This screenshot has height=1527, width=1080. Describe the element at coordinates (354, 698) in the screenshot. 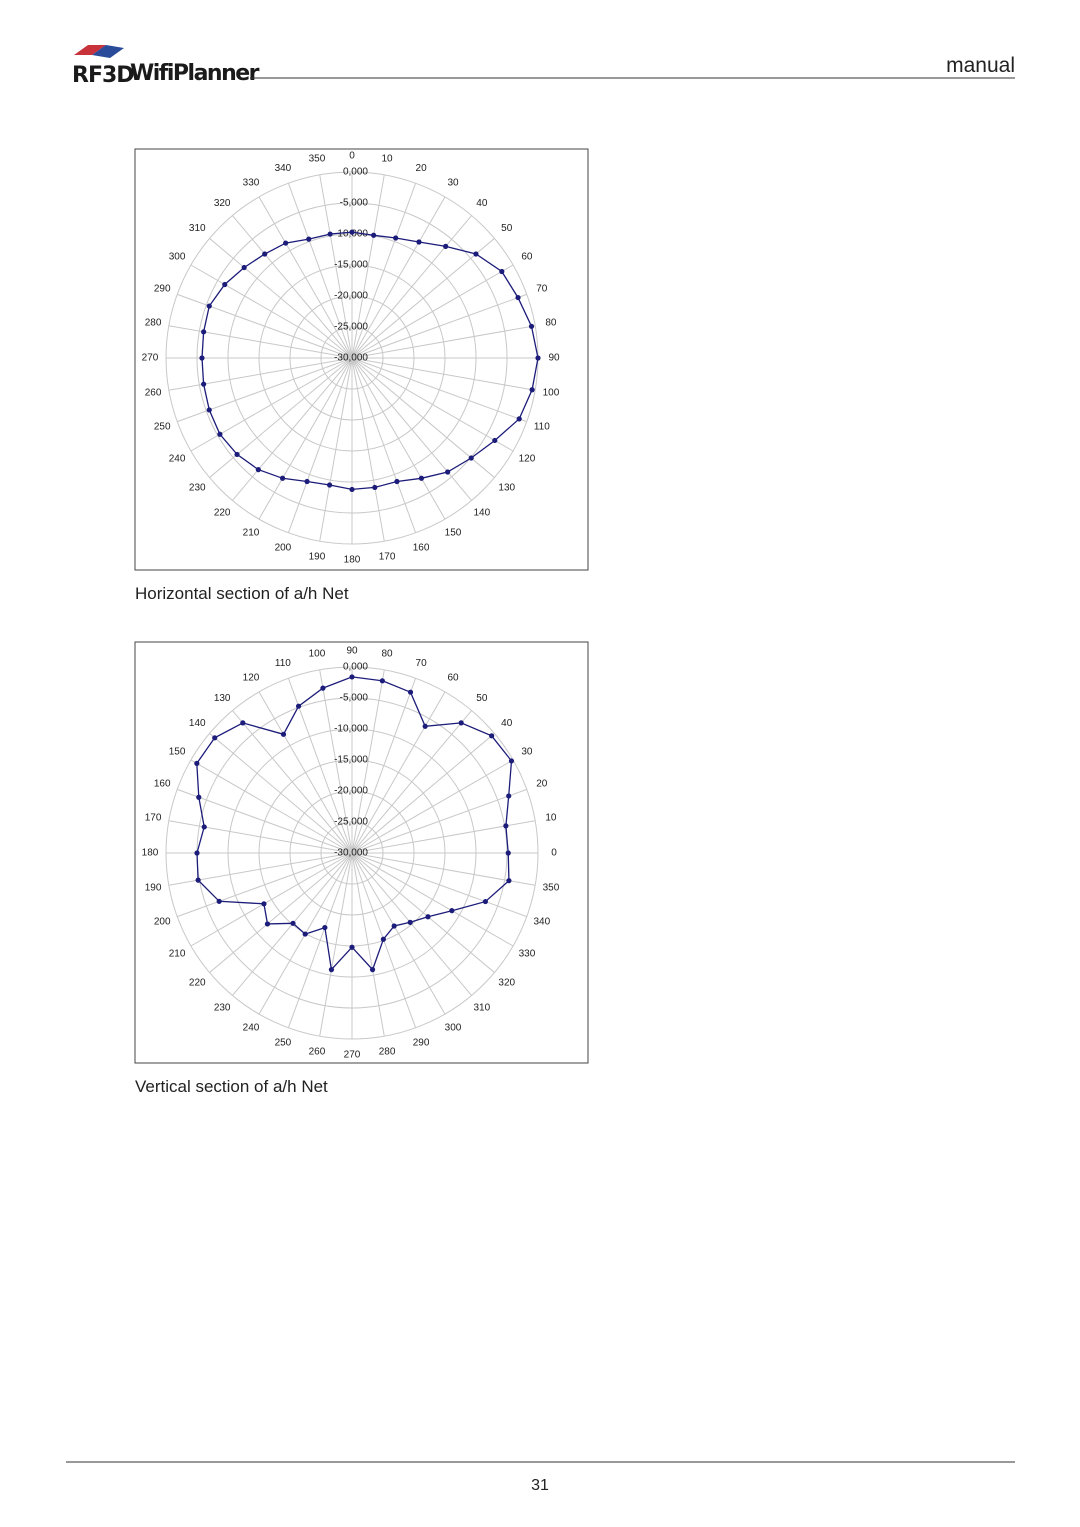

I see `r-tick-label: -5,000` at that location.